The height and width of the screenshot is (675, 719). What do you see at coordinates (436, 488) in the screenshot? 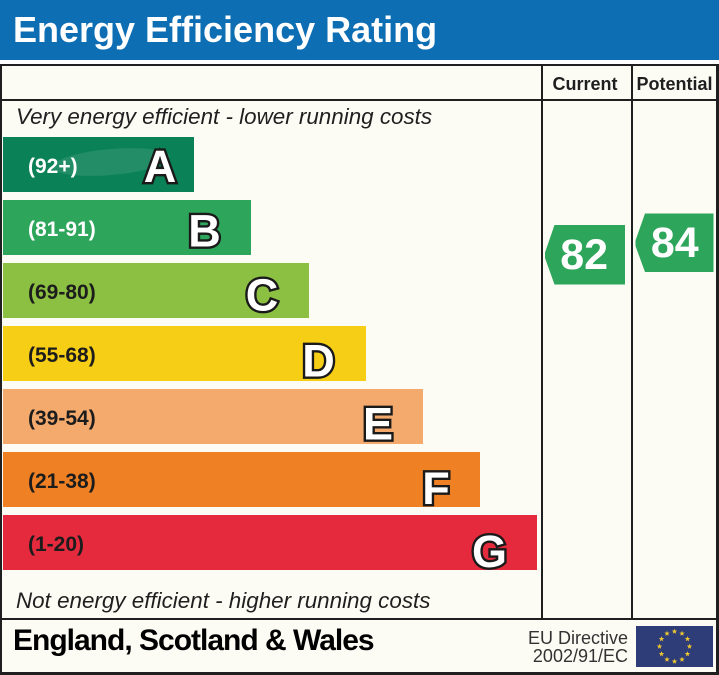
I see `svg-text: F` at bounding box center [436, 488].